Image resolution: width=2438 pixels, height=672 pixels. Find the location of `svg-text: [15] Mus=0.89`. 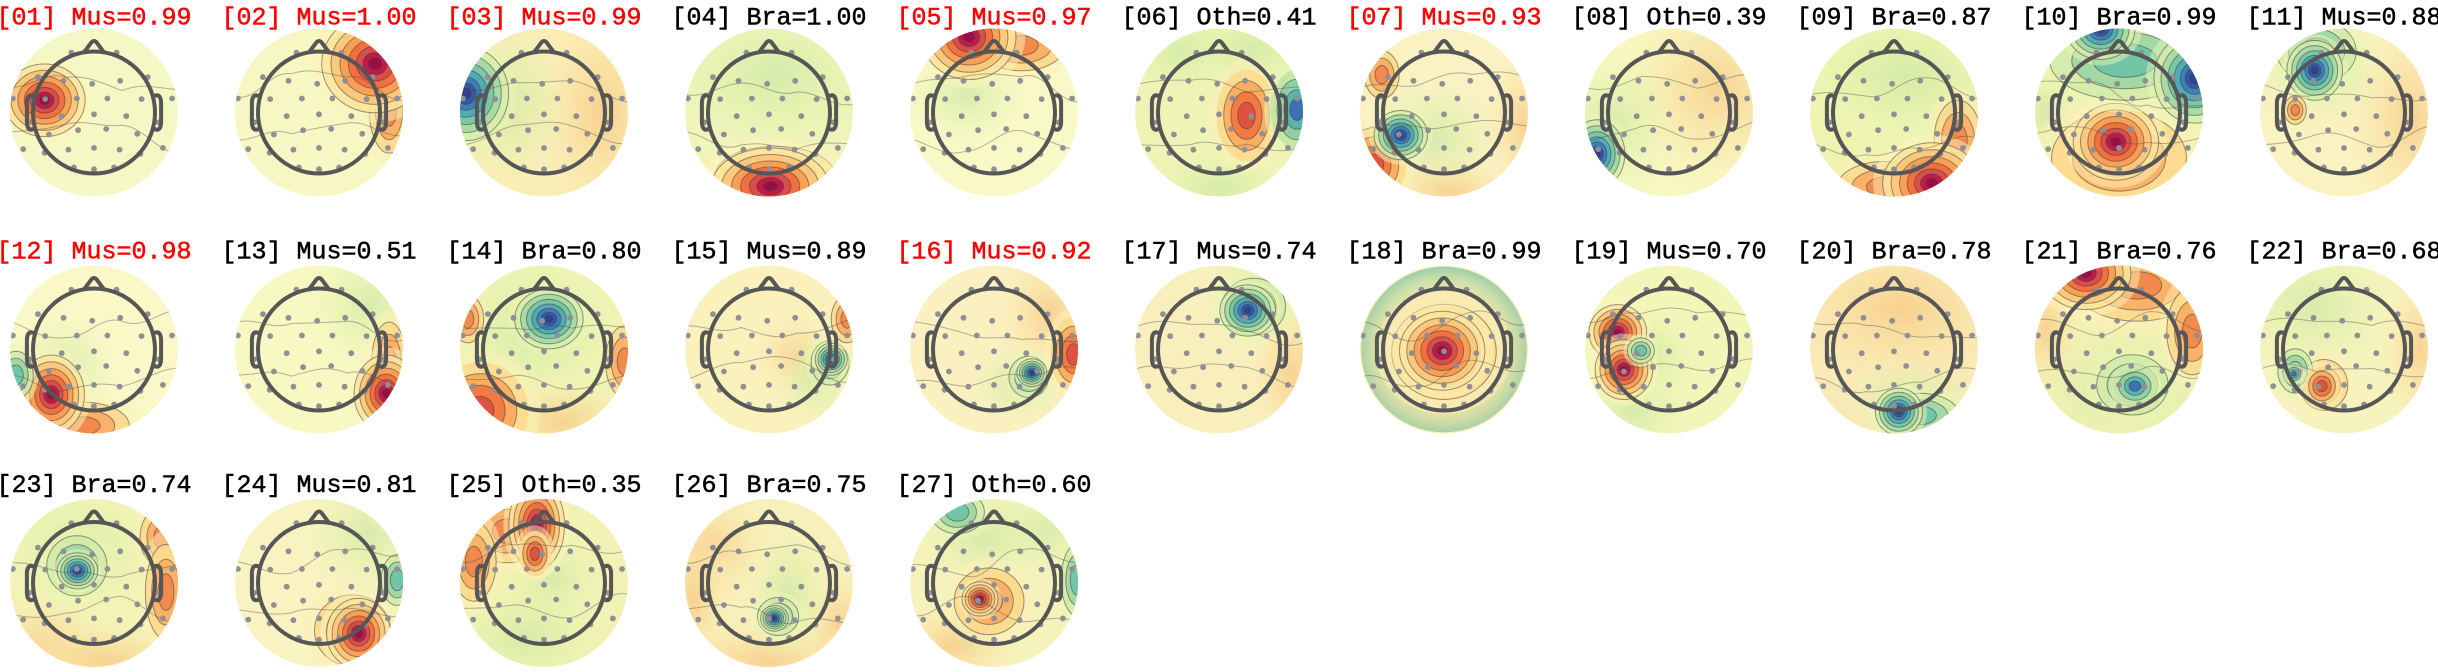

svg-text: [15] Mus=0.89 is located at coordinates (768, 252).